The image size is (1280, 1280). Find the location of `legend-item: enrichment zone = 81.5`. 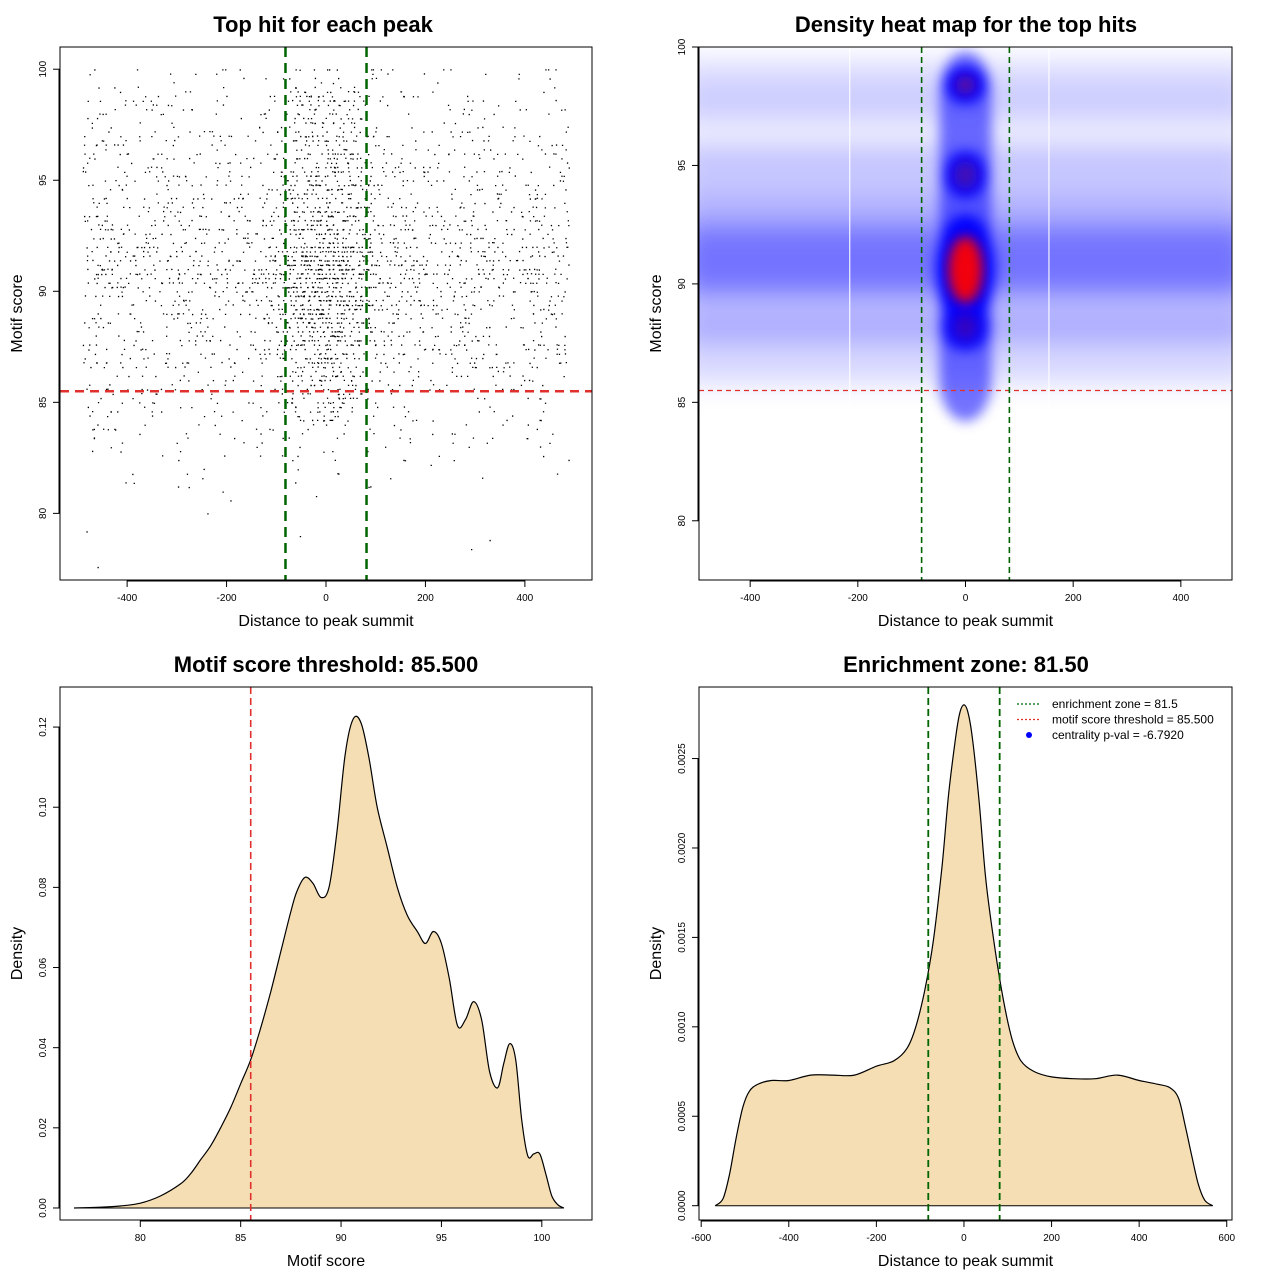

legend-item: enrichment zone = 81.5 is located at coordinates (1097, 704).